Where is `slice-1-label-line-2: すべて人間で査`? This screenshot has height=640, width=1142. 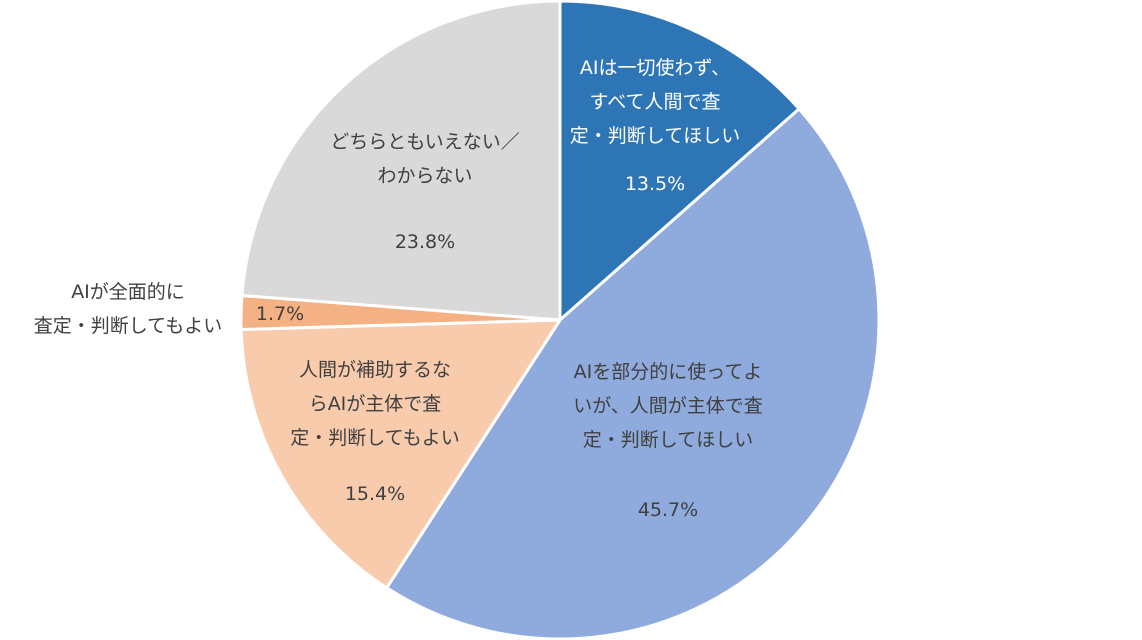
slice-1-label-line-2: すべて人間で査 is located at coordinates (655, 102).